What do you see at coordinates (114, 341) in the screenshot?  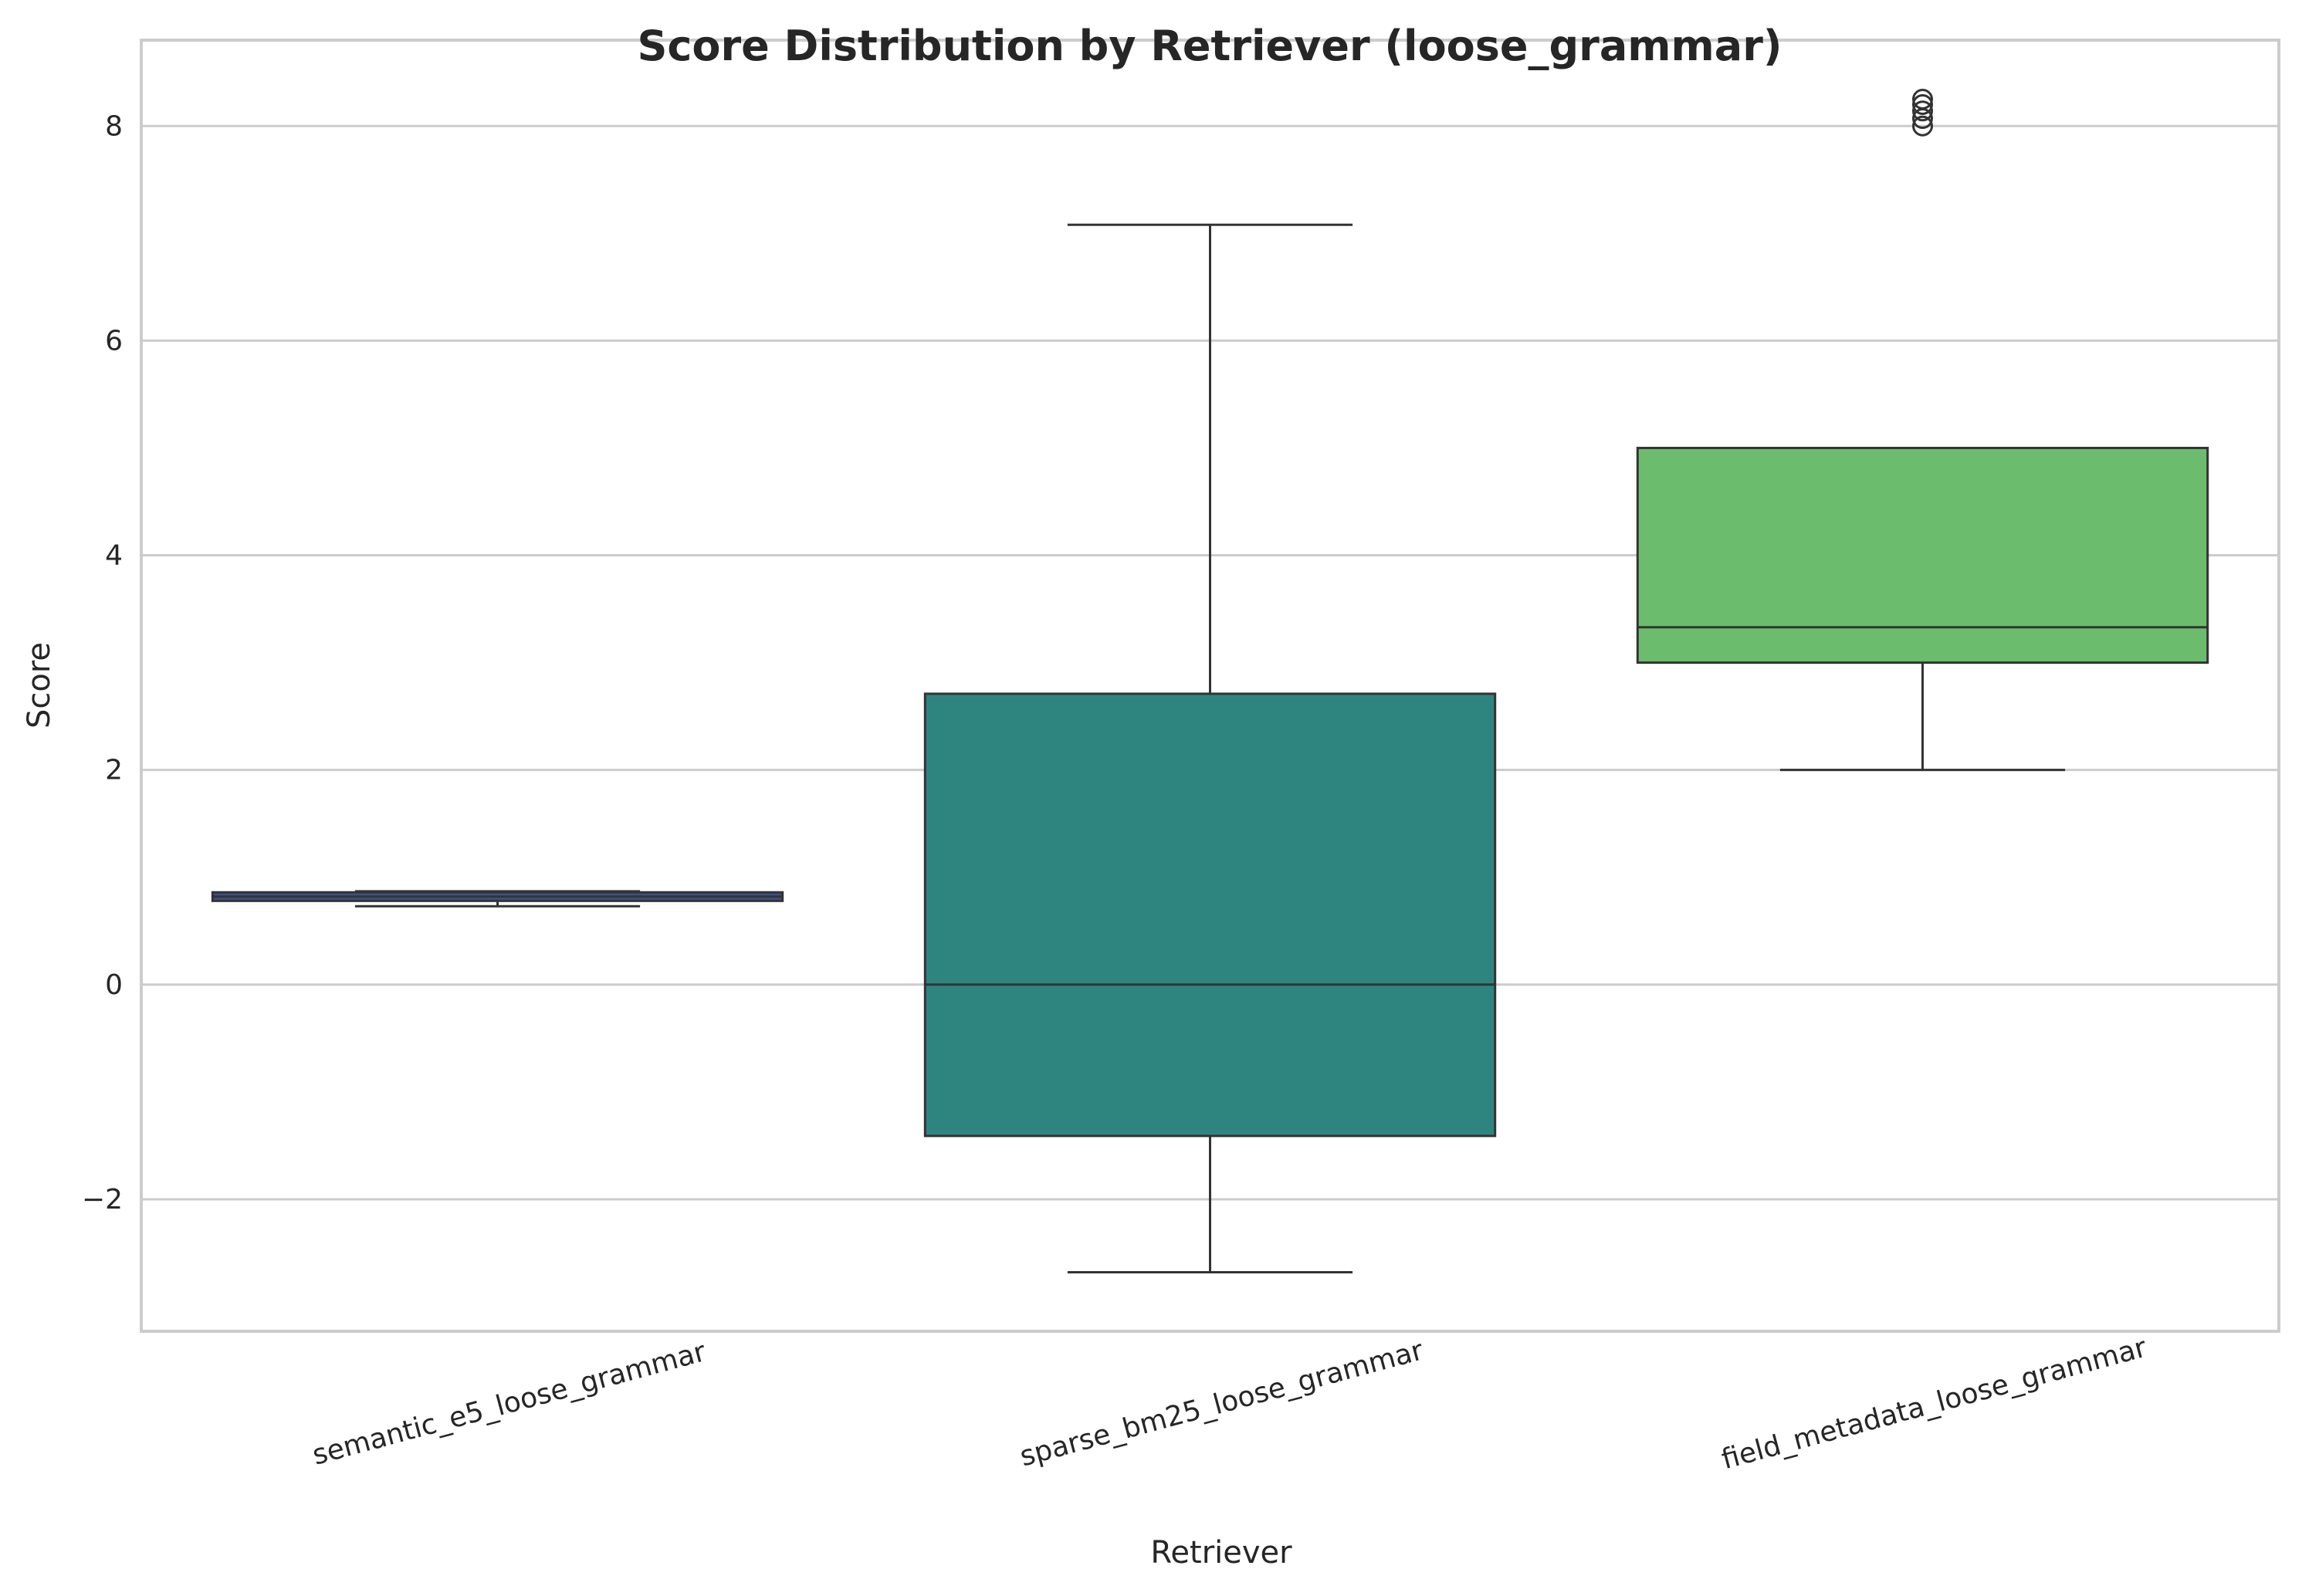 I see `y-tick-label: 6` at bounding box center [114, 341].